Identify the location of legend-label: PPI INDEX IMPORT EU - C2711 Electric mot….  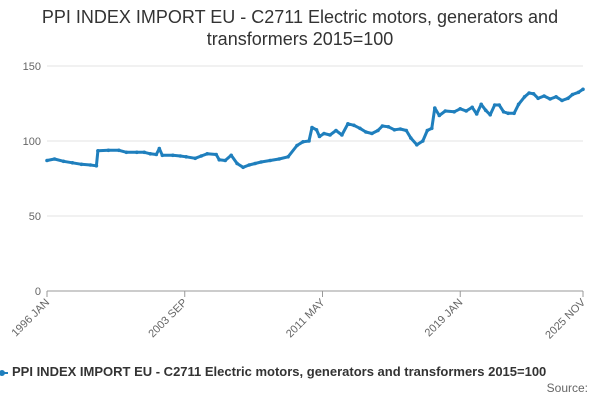
(279, 371).